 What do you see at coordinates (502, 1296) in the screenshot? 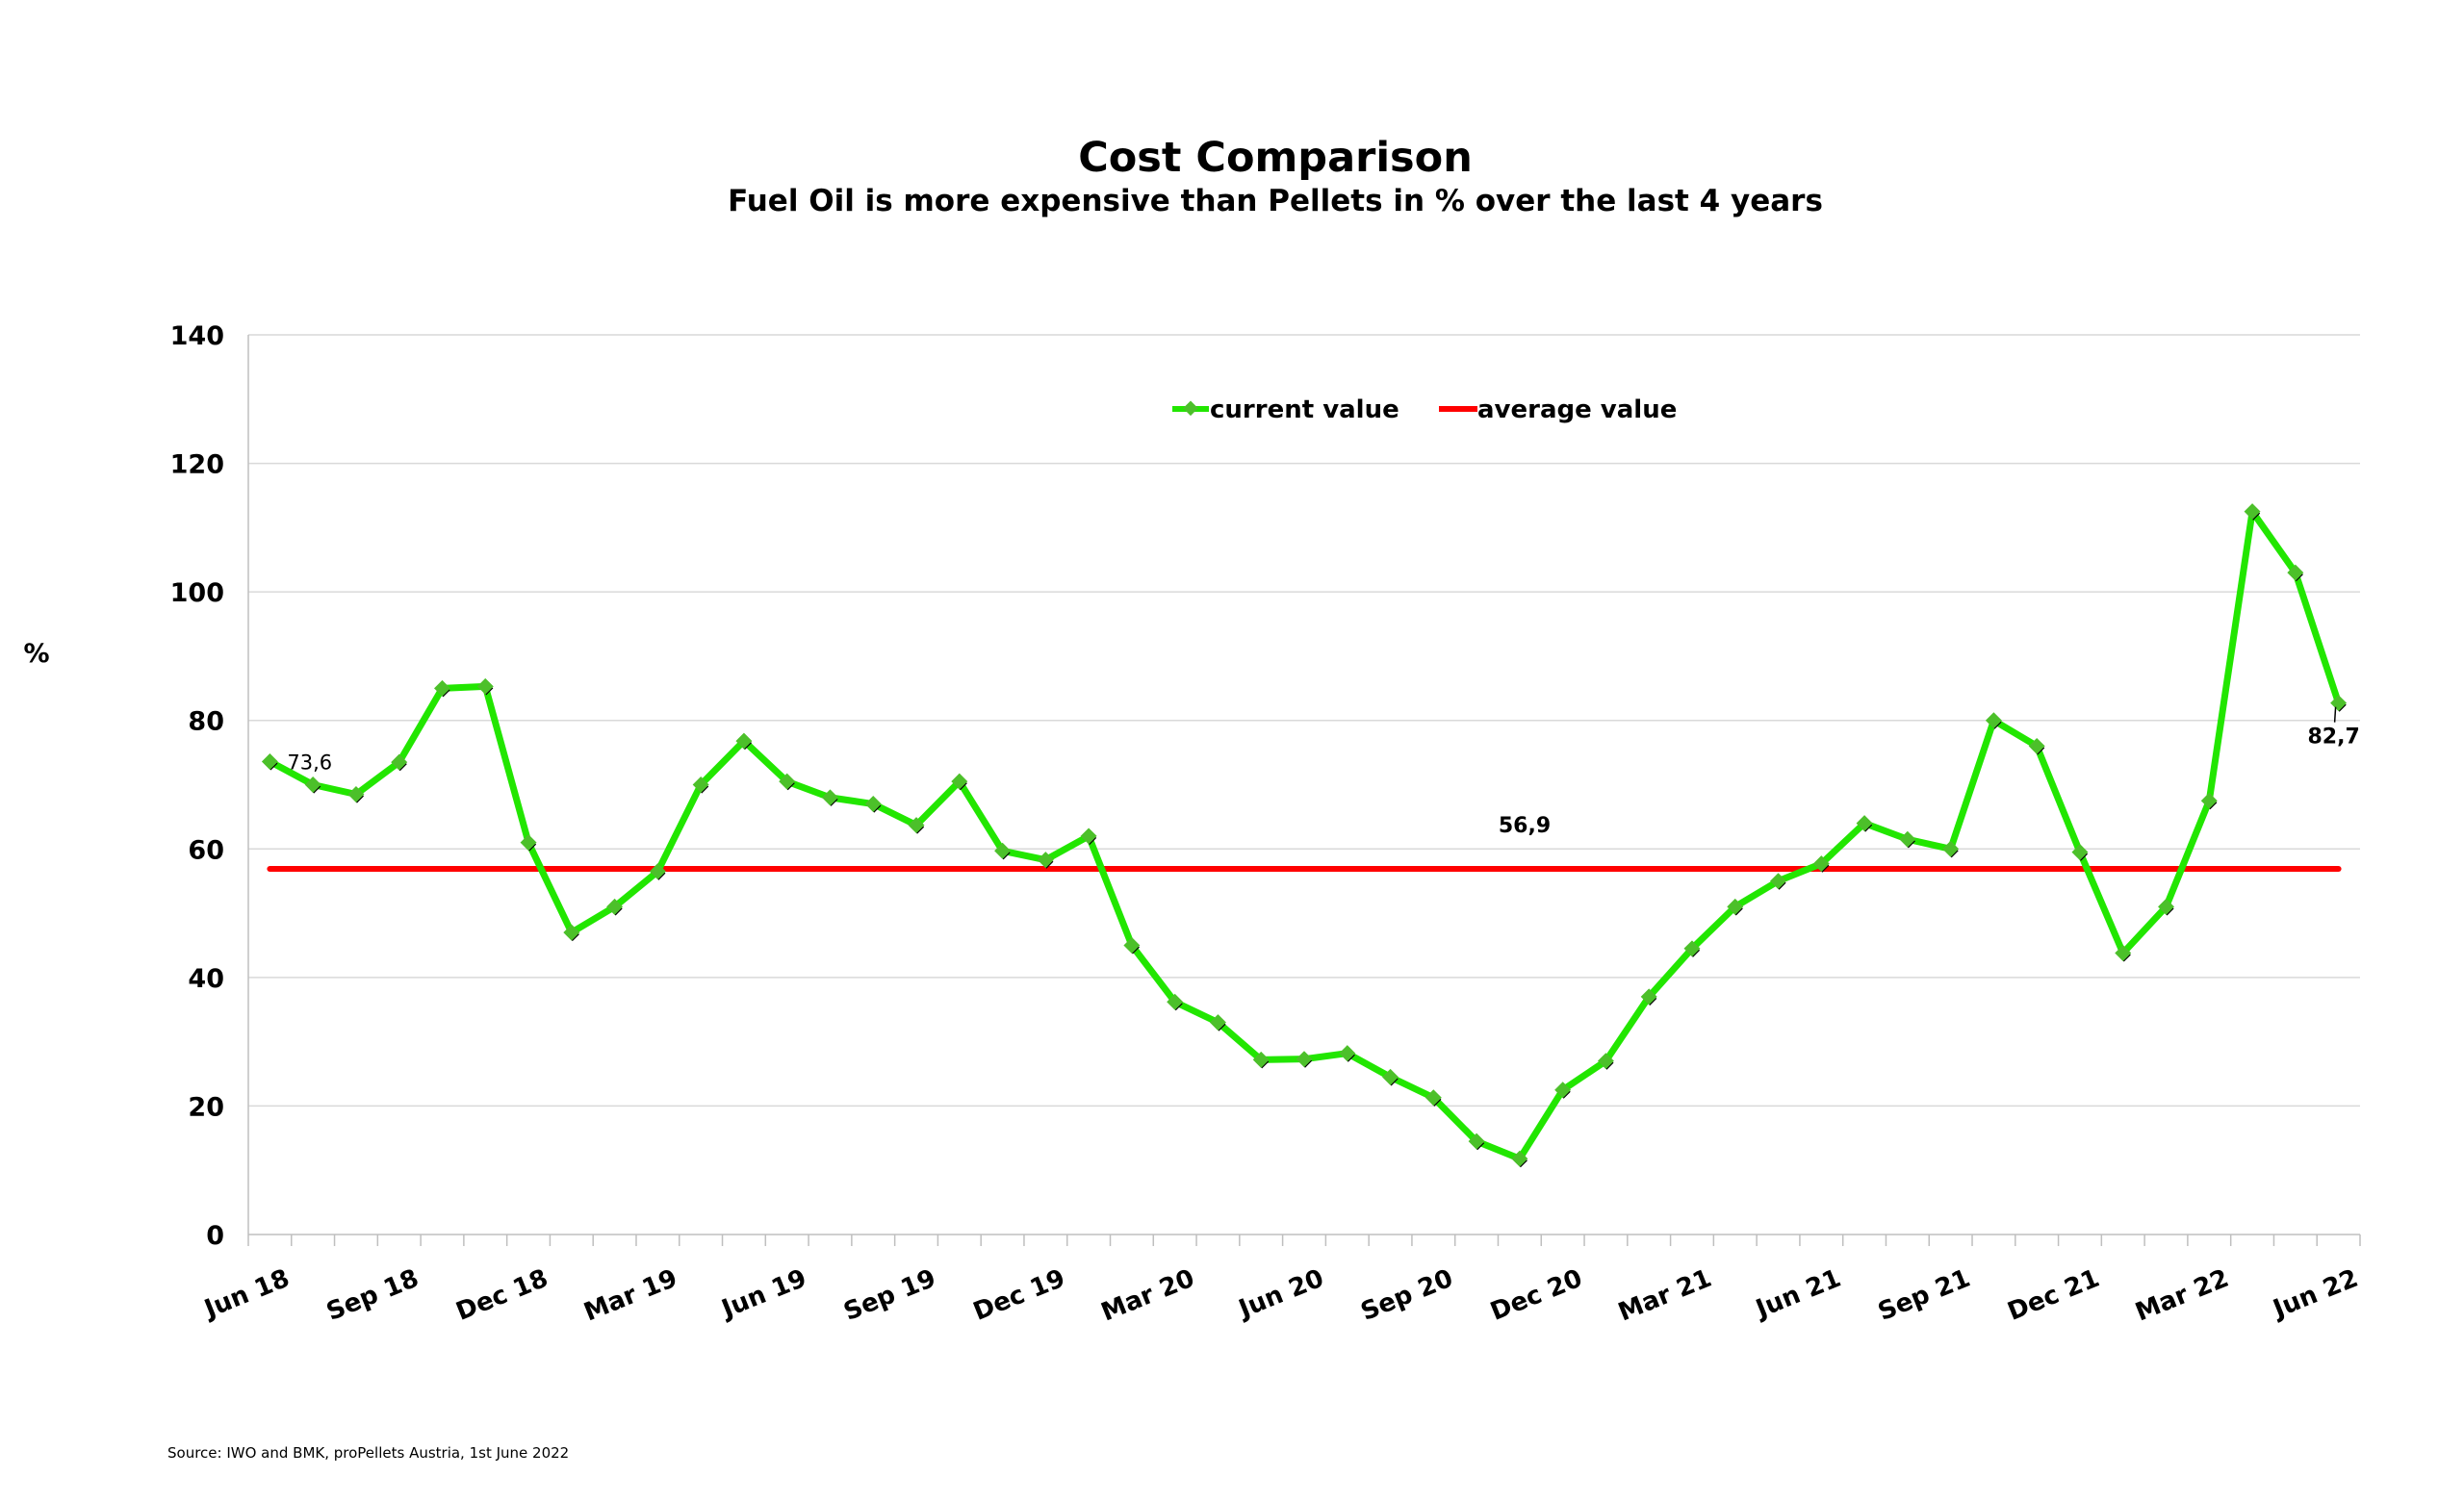
I see `x-tick-label: Dec 18` at bounding box center [502, 1296].